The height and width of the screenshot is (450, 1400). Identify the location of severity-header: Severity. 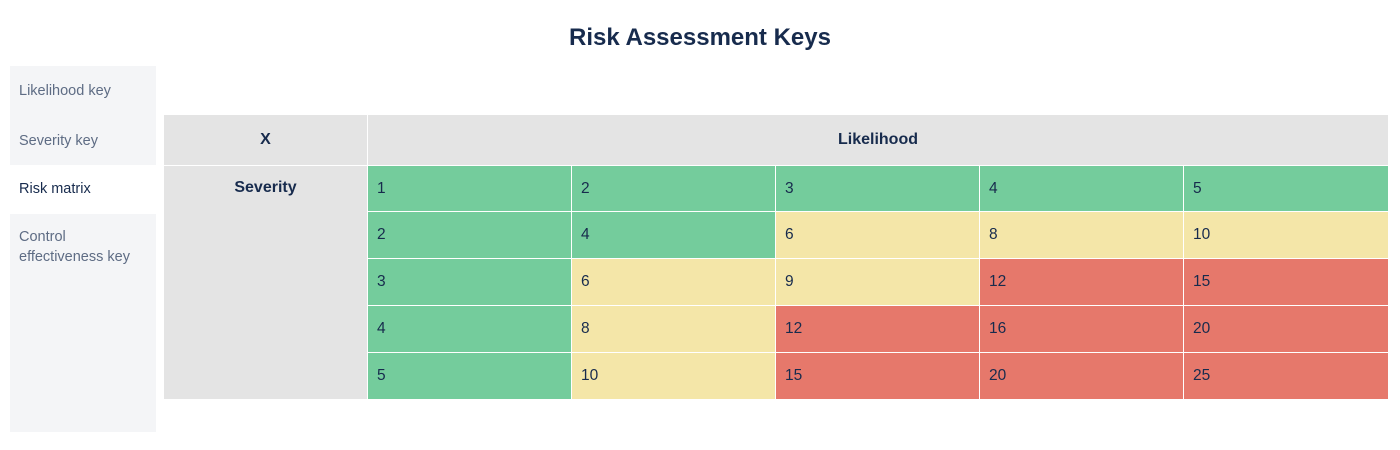
(265, 282).